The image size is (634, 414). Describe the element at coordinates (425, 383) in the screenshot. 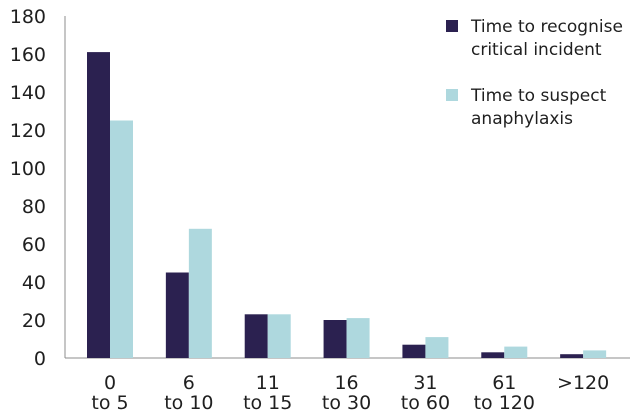

I see `x-tick-line: 31` at that location.